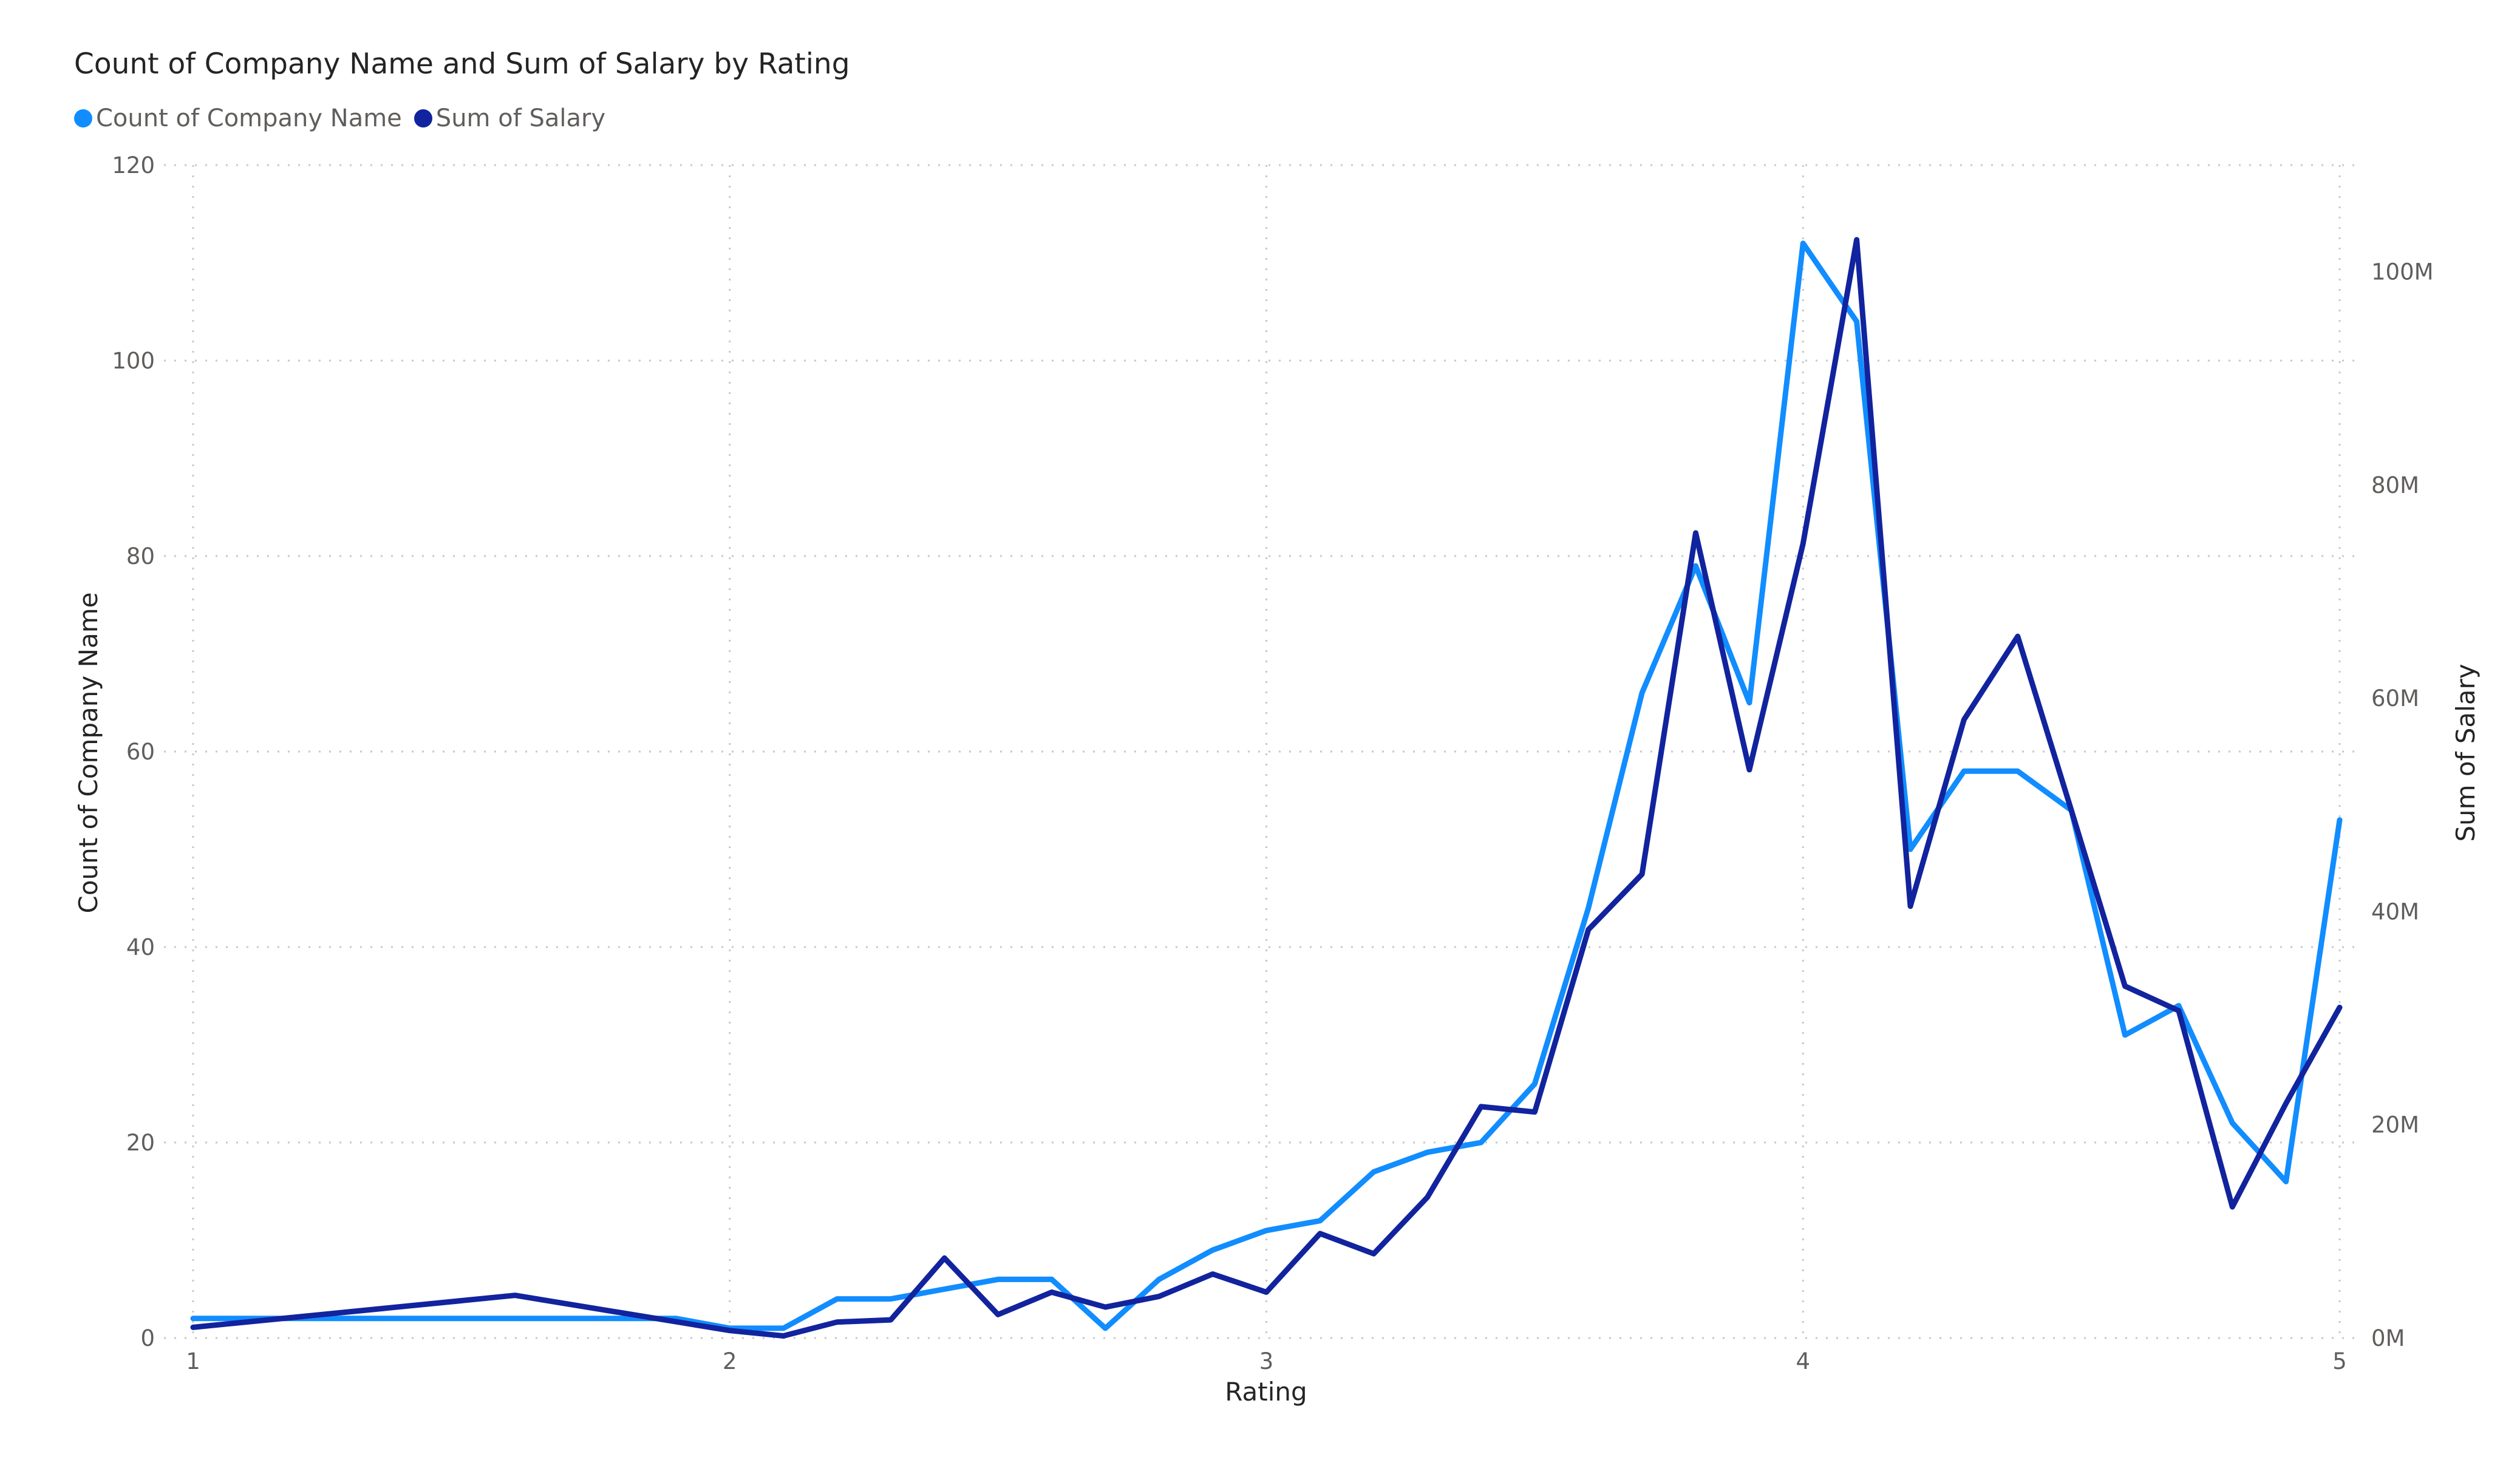 The height and width of the screenshot is (1457, 2520). Describe the element at coordinates (2395, 485) in the screenshot. I see `right-tick-label: 80M` at that location.